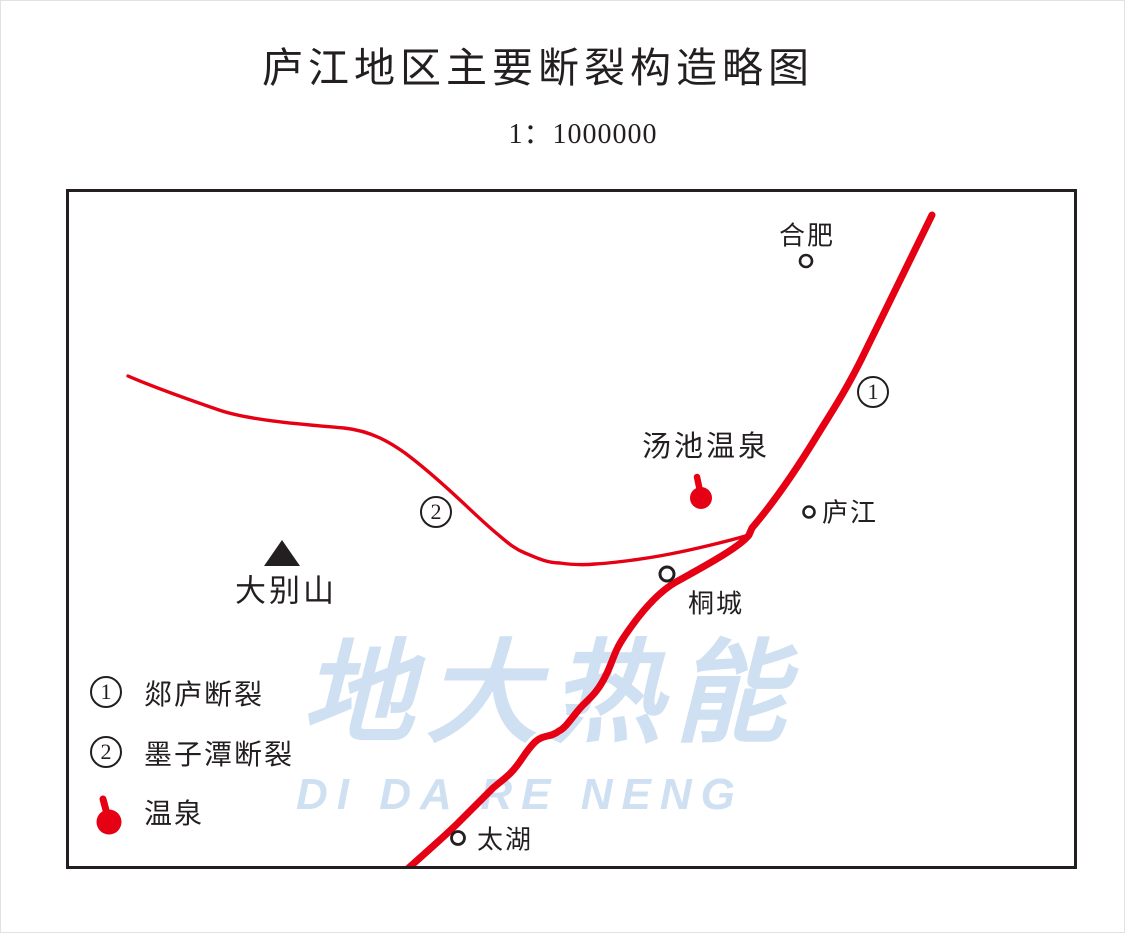 The width and height of the screenshot is (1125, 933). Describe the element at coordinates (807, 236) in the screenshot. I see `city-label-hefei: 合肥` at that location.